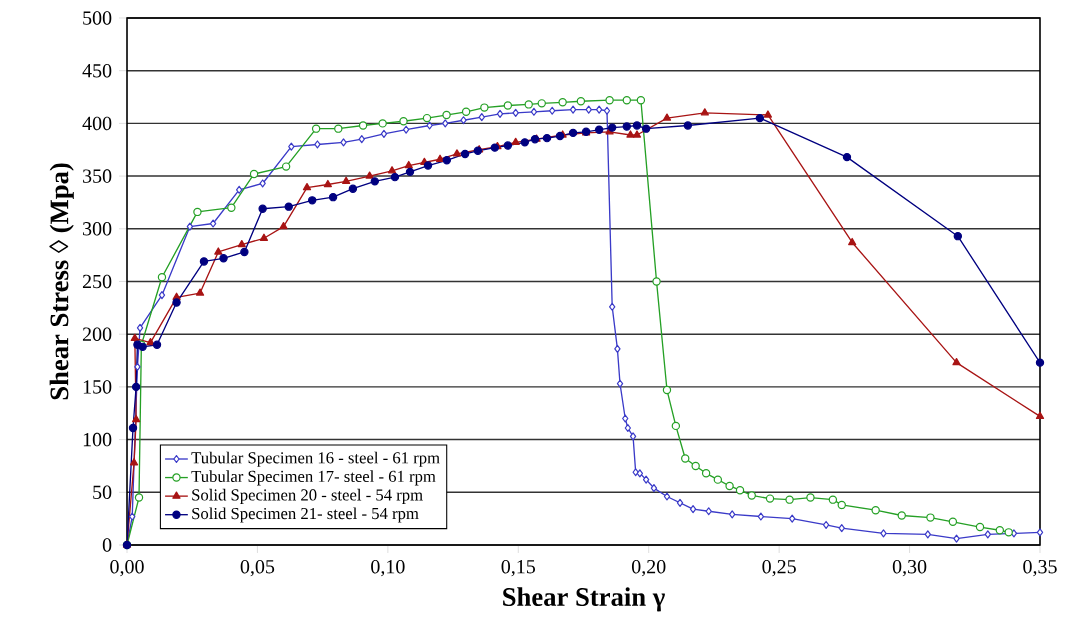 The width and height of the screenshot is (1075, 638). What do you see at coordinates (315, 459) in the screenshot?
I see `legend-label: Tubular Specimen 16 - steel - 61 rpm` at bounding box center [315, 459].